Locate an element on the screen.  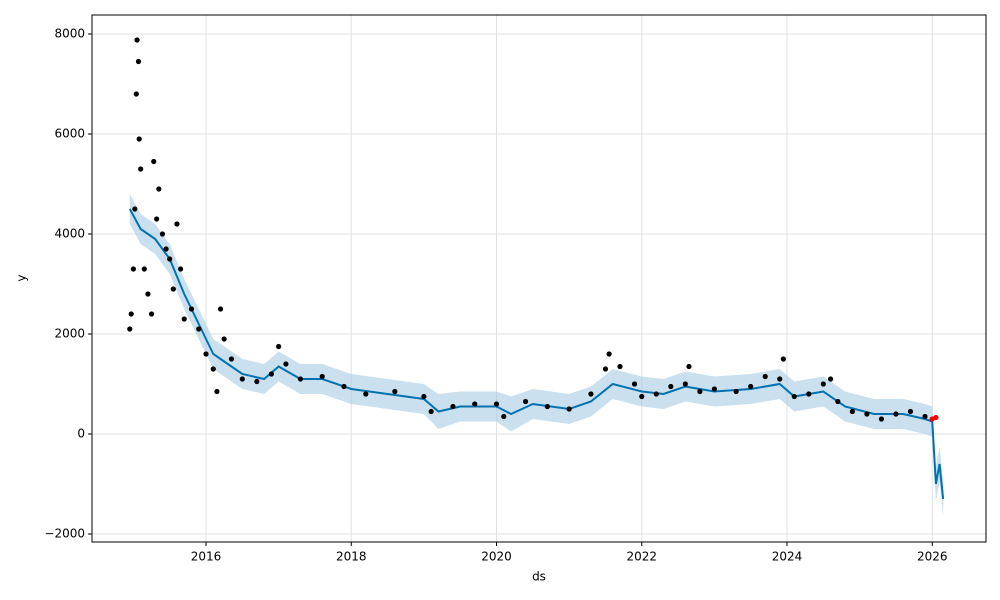
x-axis-label: ds is located at coordinates (539, 577).